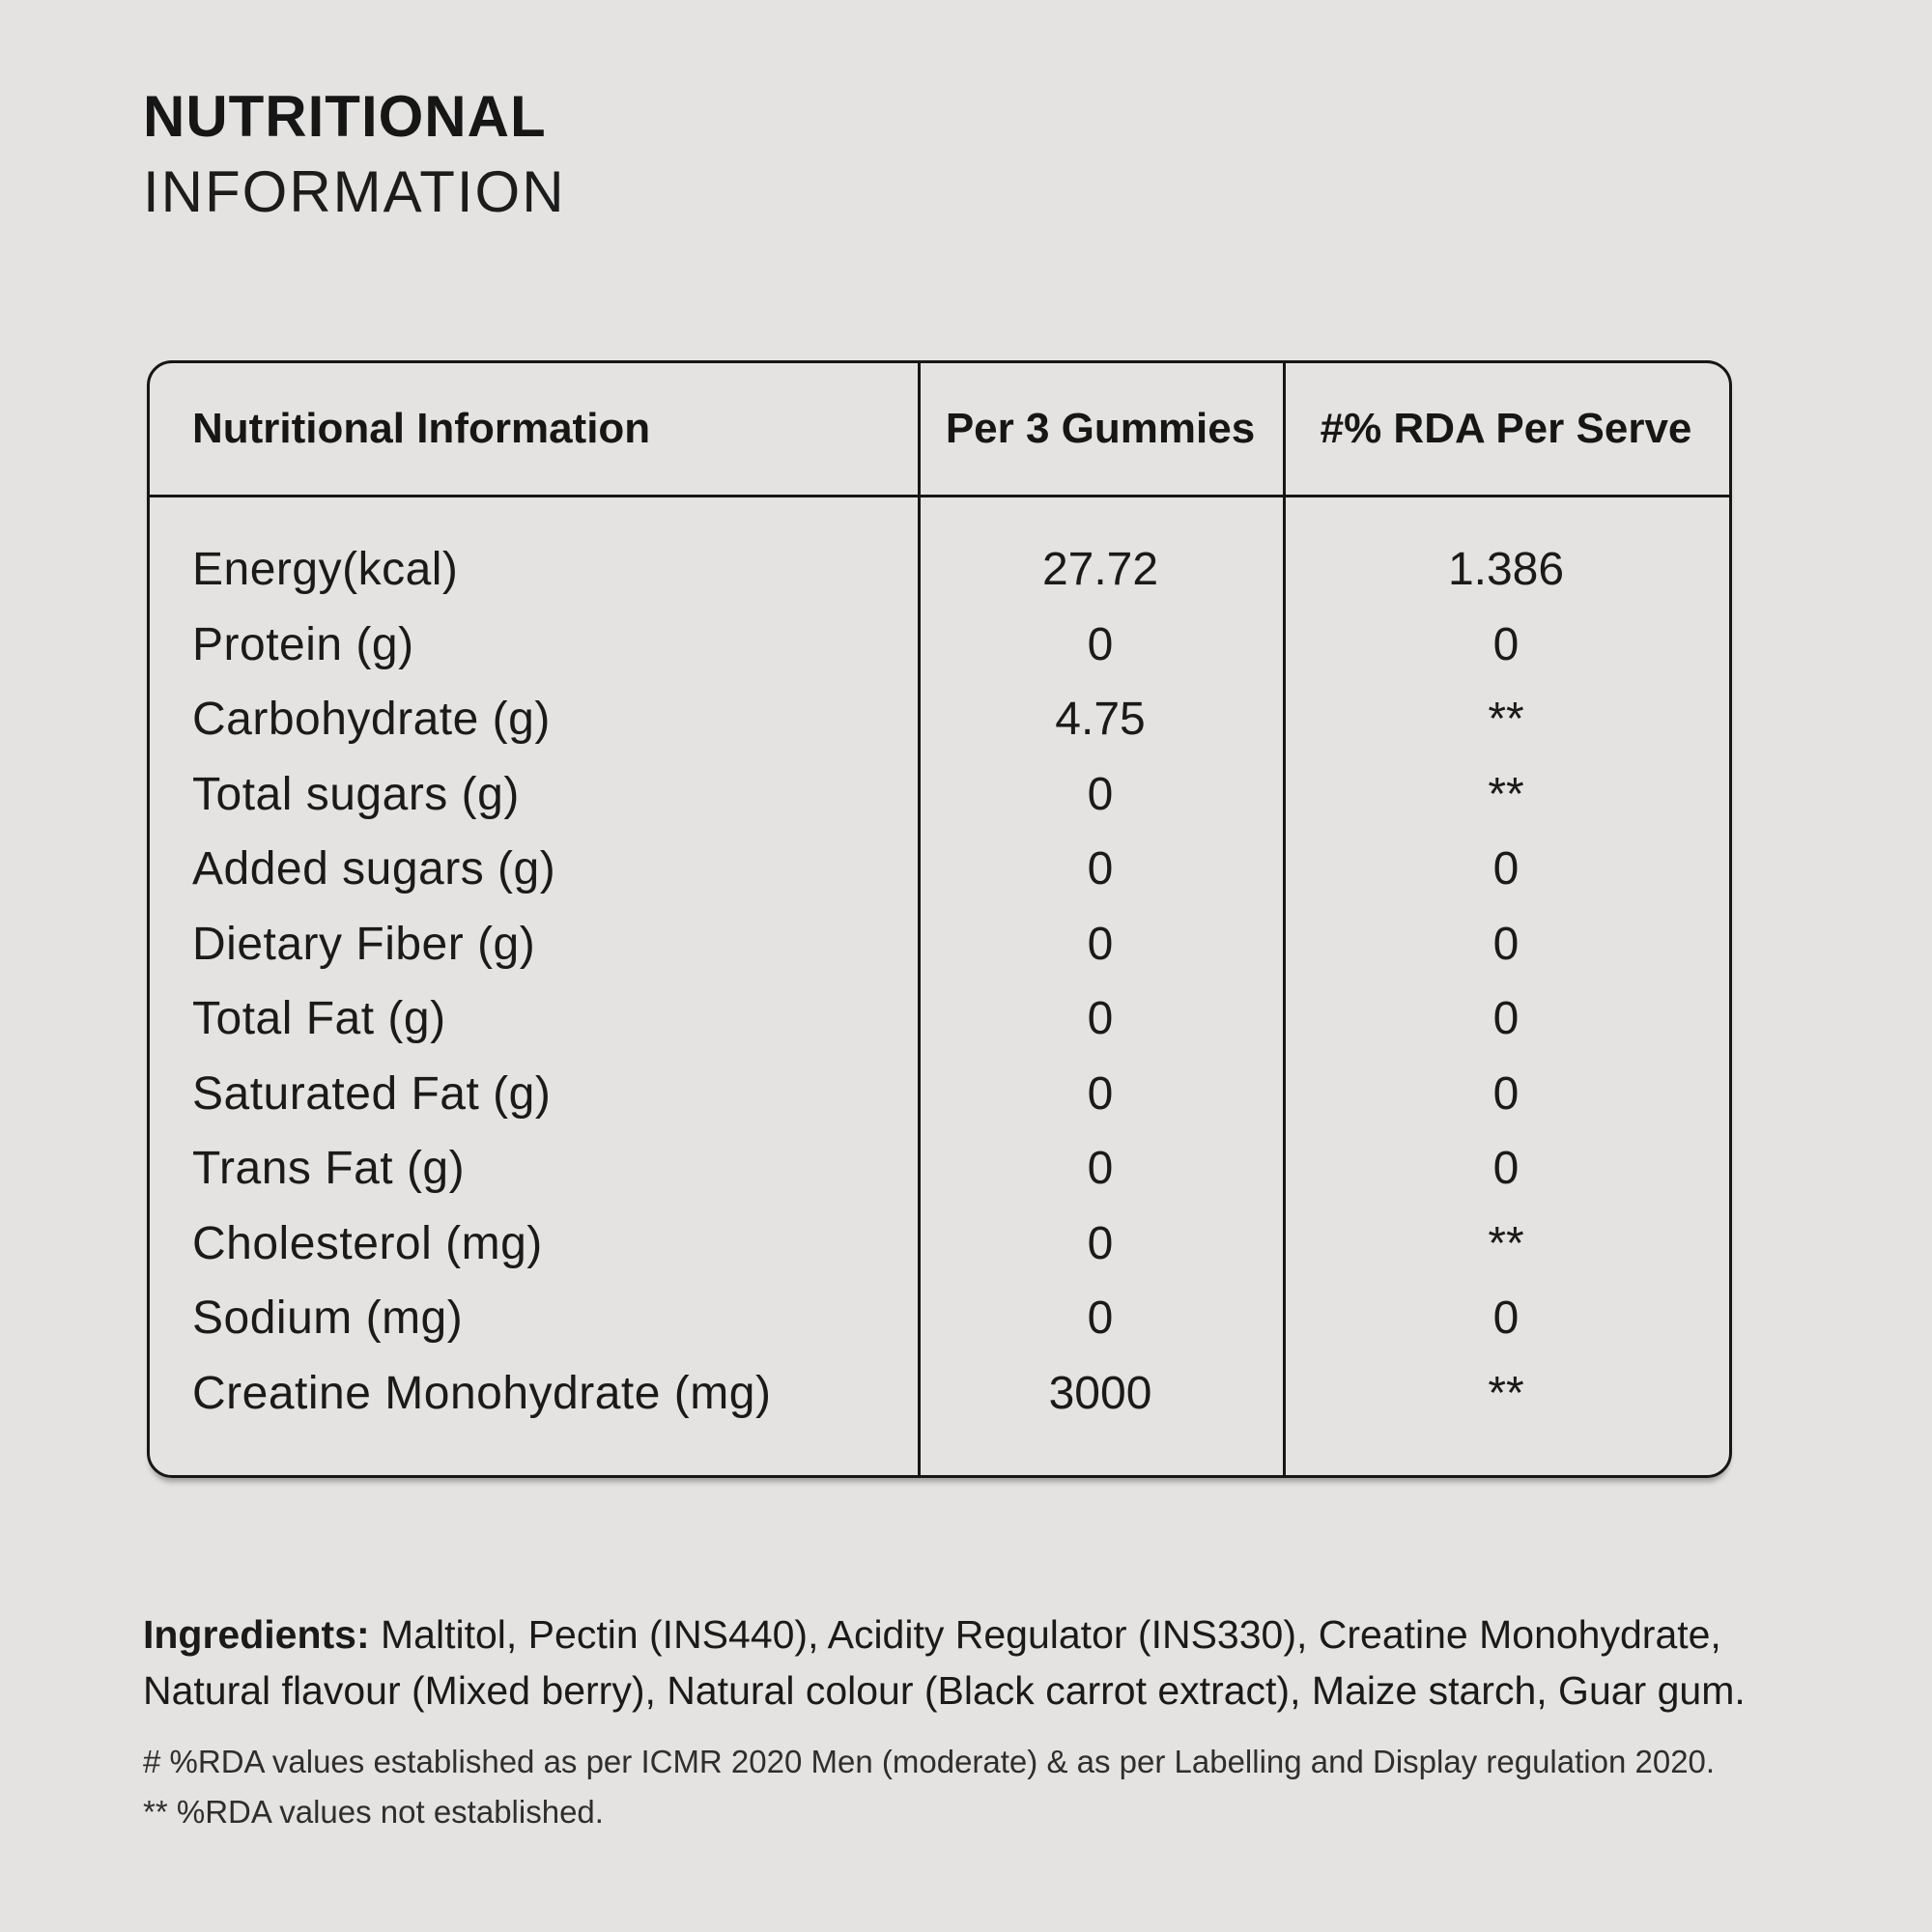 The height and width of the screenshot is (1932, 1932). What do you see at coordinates (482, 1393) in the screenshot?
I see `nutrient-label: Creatine Monohydrate (mg)` at bounding box center [482, 1393].